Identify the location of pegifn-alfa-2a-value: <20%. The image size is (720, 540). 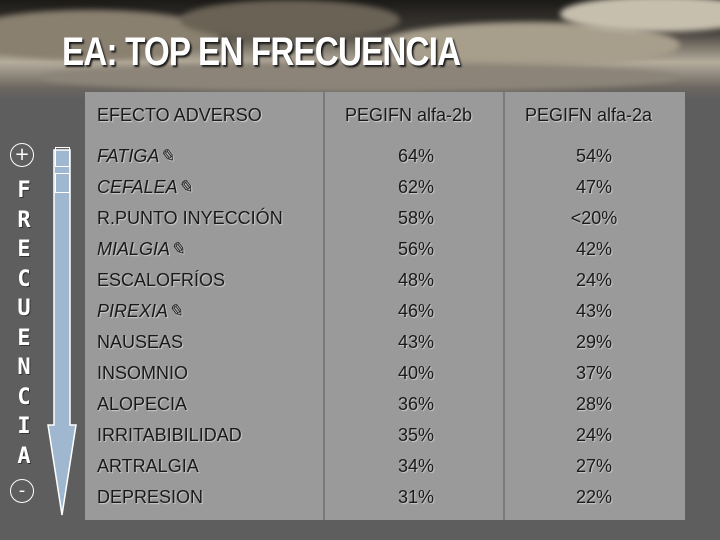
(594, 218).